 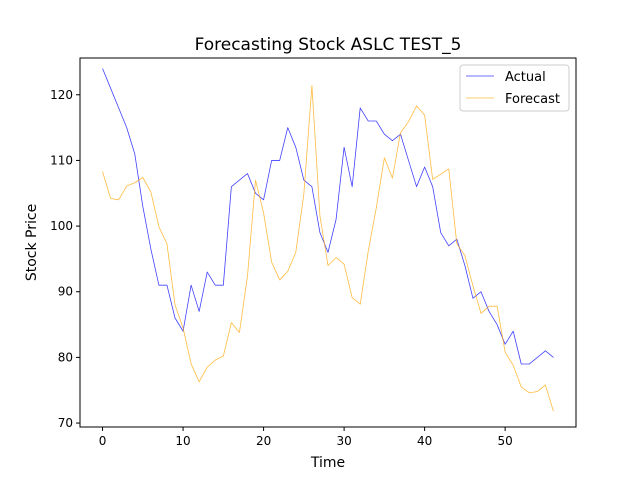 I want to click on x-axis-label: Time, so click(x=327, y=463).